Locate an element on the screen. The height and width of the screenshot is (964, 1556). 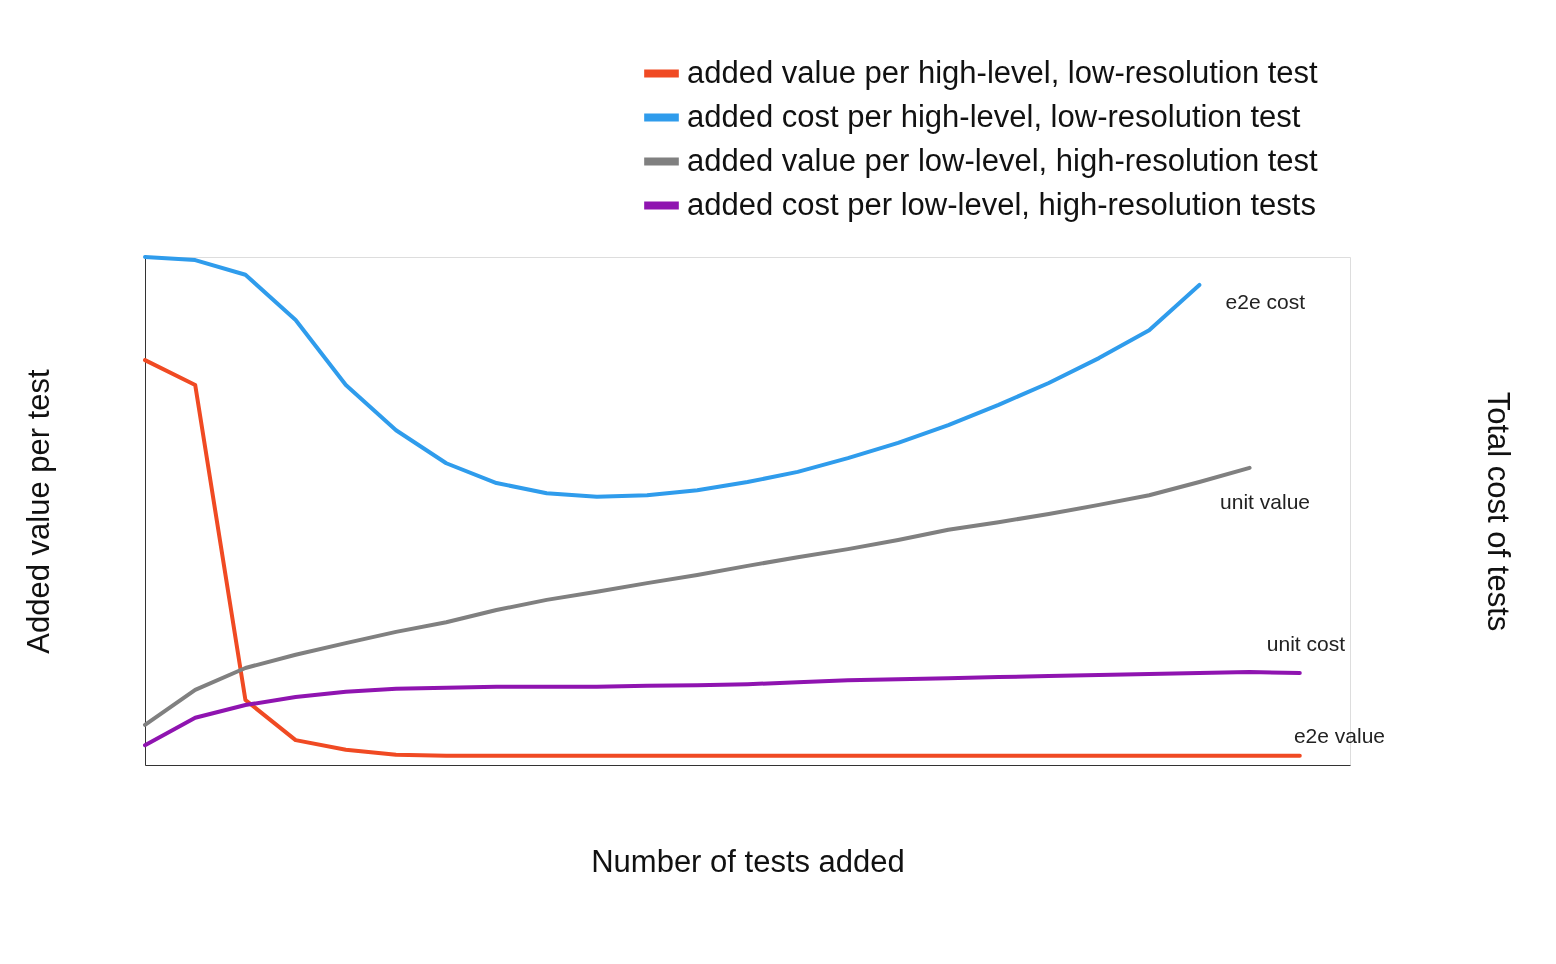
y-axis-title: Added value per test is located at coordinates (38, 511).